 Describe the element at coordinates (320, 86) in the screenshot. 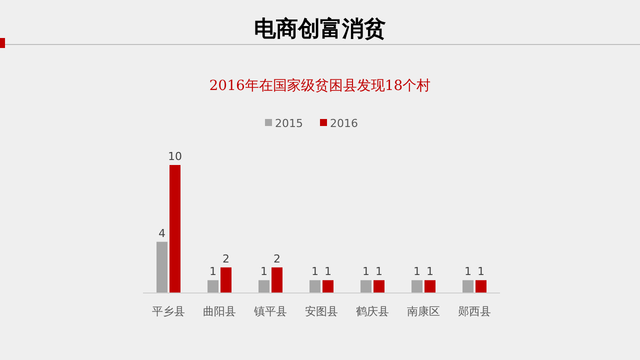

I see `chart-subtitle: 2016年在国家级贫困县发现18个村` at that location.